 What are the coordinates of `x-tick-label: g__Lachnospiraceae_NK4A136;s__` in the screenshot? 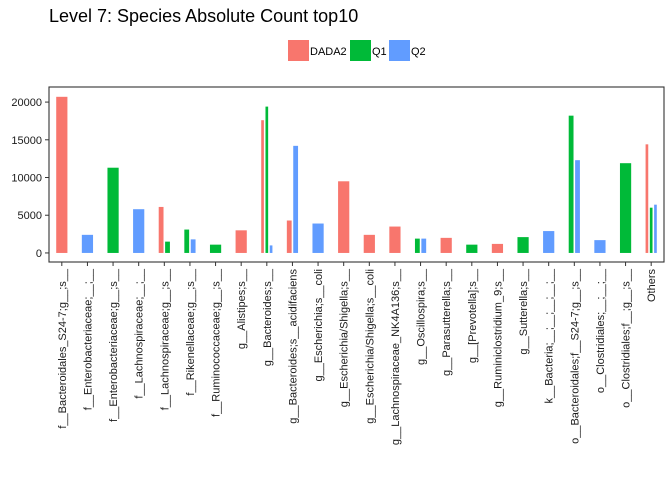 It's located at (396, 356).